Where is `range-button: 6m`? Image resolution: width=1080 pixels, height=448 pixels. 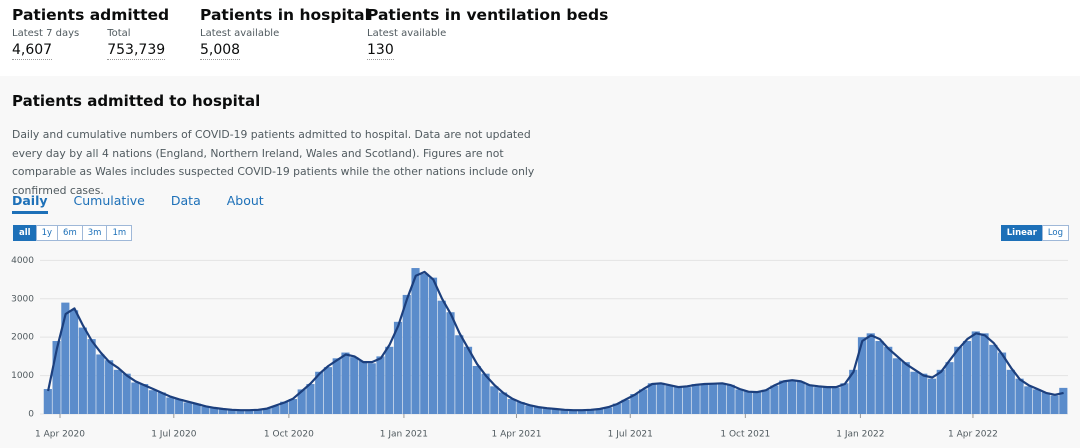
range-button: 6m is located at coordinates (70, 233).